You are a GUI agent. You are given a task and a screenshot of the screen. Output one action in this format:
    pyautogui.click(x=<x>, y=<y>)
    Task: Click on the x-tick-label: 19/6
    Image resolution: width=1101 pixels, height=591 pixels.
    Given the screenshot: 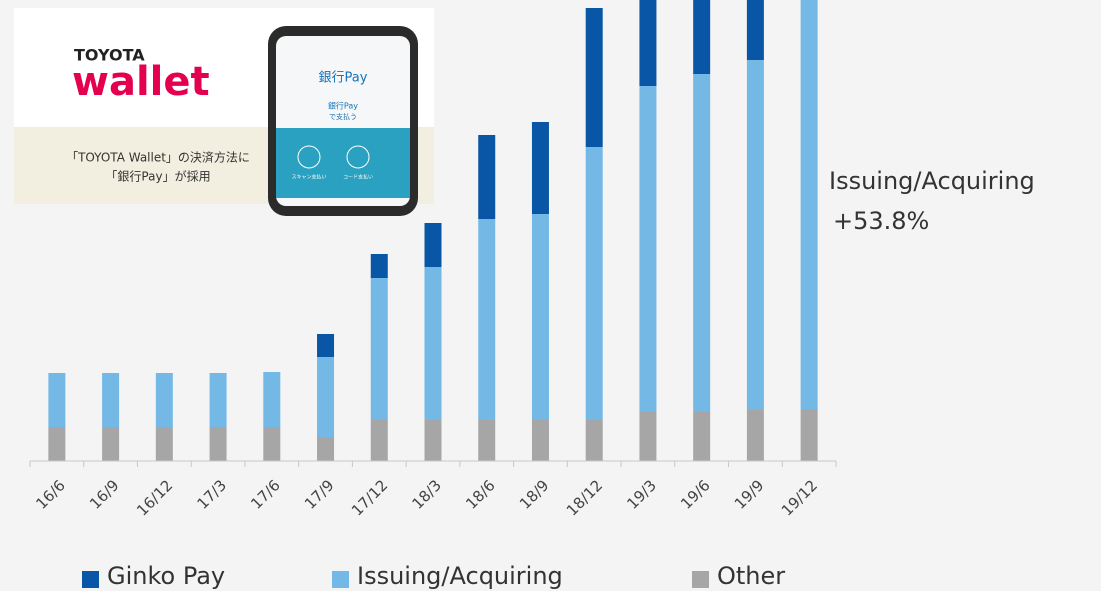 What is the action you would take?
    pyautogui.click(x=695, y=494)
    